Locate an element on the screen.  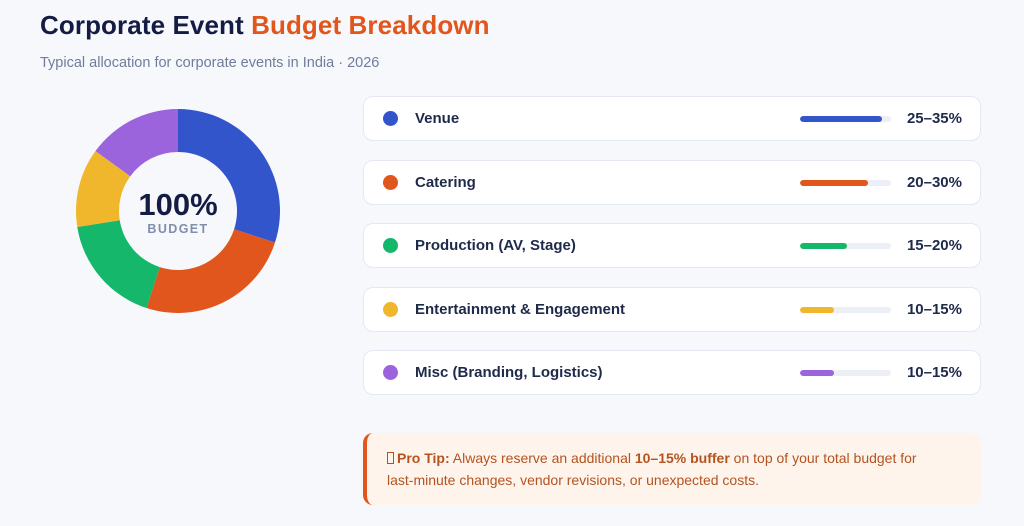
donut-center-label: BUDGET is located at coordinates (177, 229).